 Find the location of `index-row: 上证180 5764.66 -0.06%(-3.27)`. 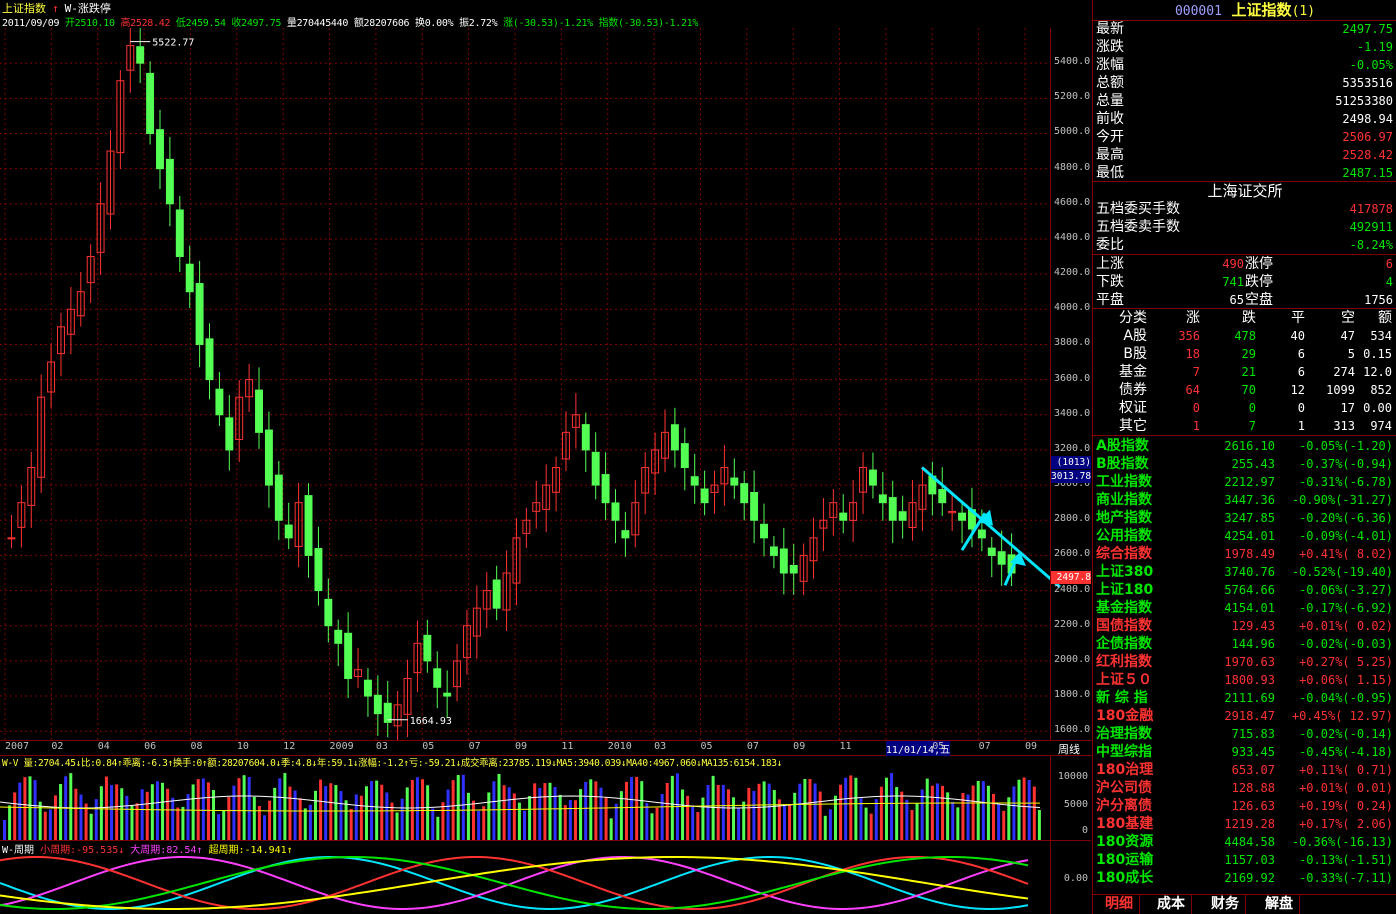

index-row: 上证180 5764.66 -0.06%(-3.27) is located at coordinates (1244, 590).